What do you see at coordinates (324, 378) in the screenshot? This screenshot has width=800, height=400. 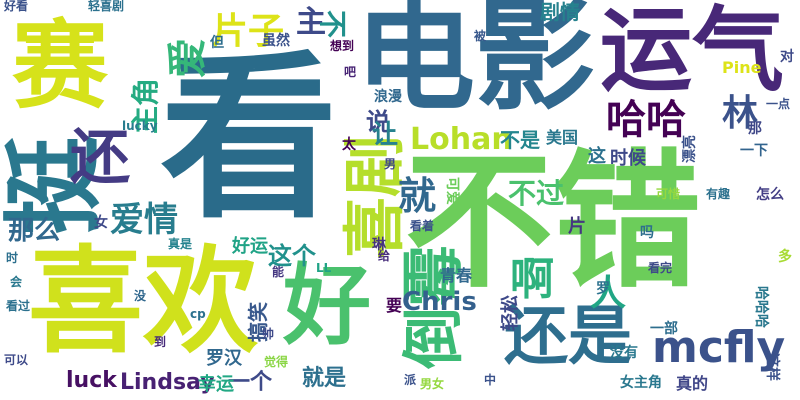 I see `word: 就是` at bounding box center [324, 378].